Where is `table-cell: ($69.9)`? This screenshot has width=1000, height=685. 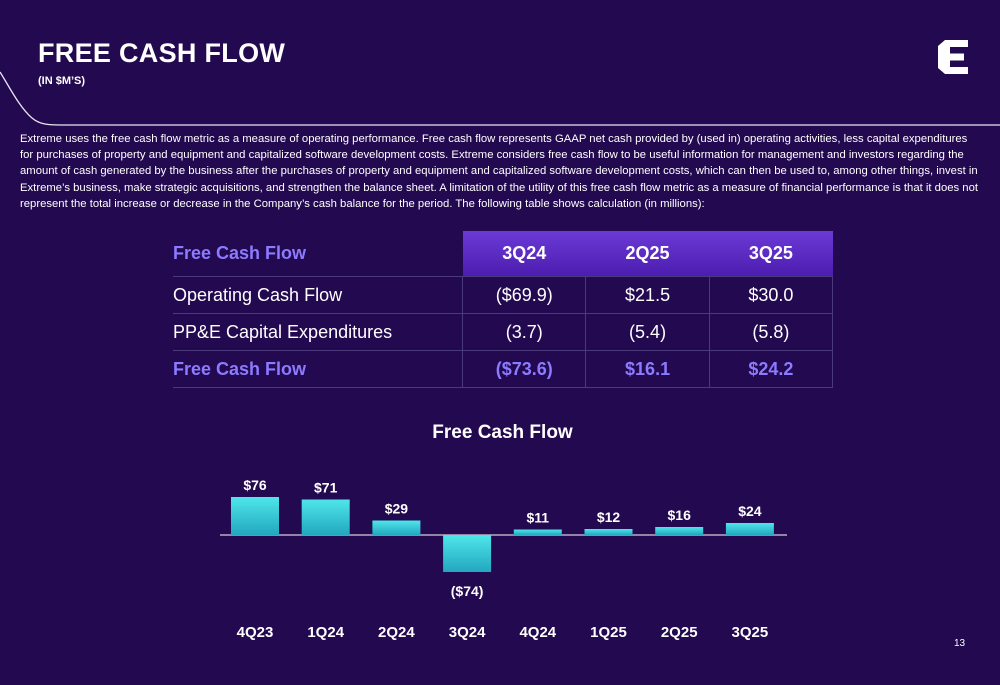 table-cell: ($69.9) is located at coordinates (524, 295).